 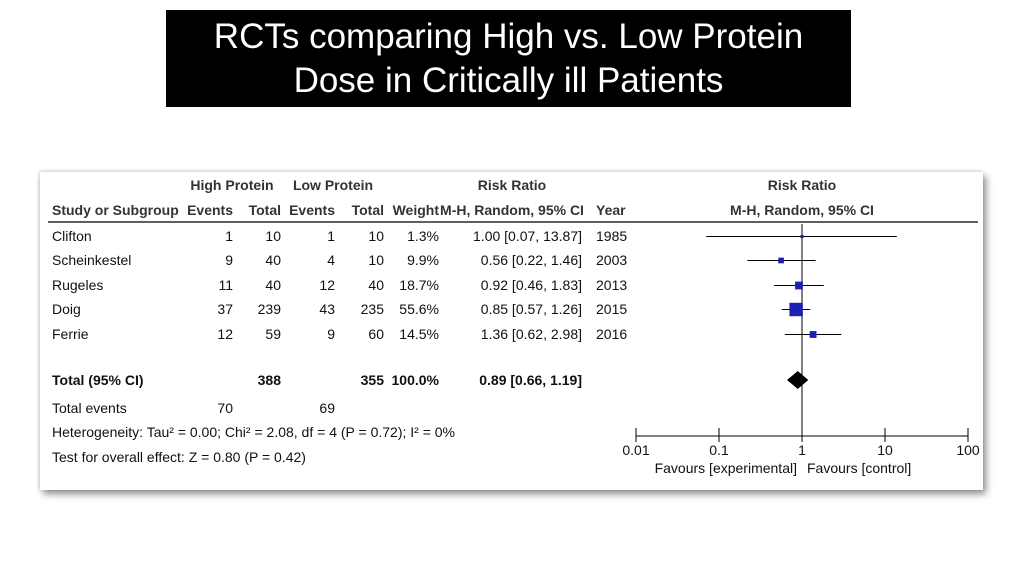 I want to click on year-doig: 2015, so click(x=611, y=309).